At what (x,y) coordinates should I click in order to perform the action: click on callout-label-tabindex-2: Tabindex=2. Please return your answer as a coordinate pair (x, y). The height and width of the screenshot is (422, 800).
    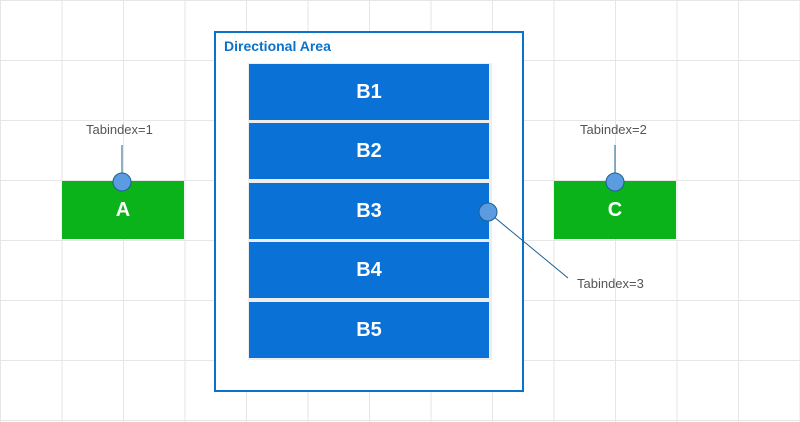
    Looking at the image, I should click on (613, 129).